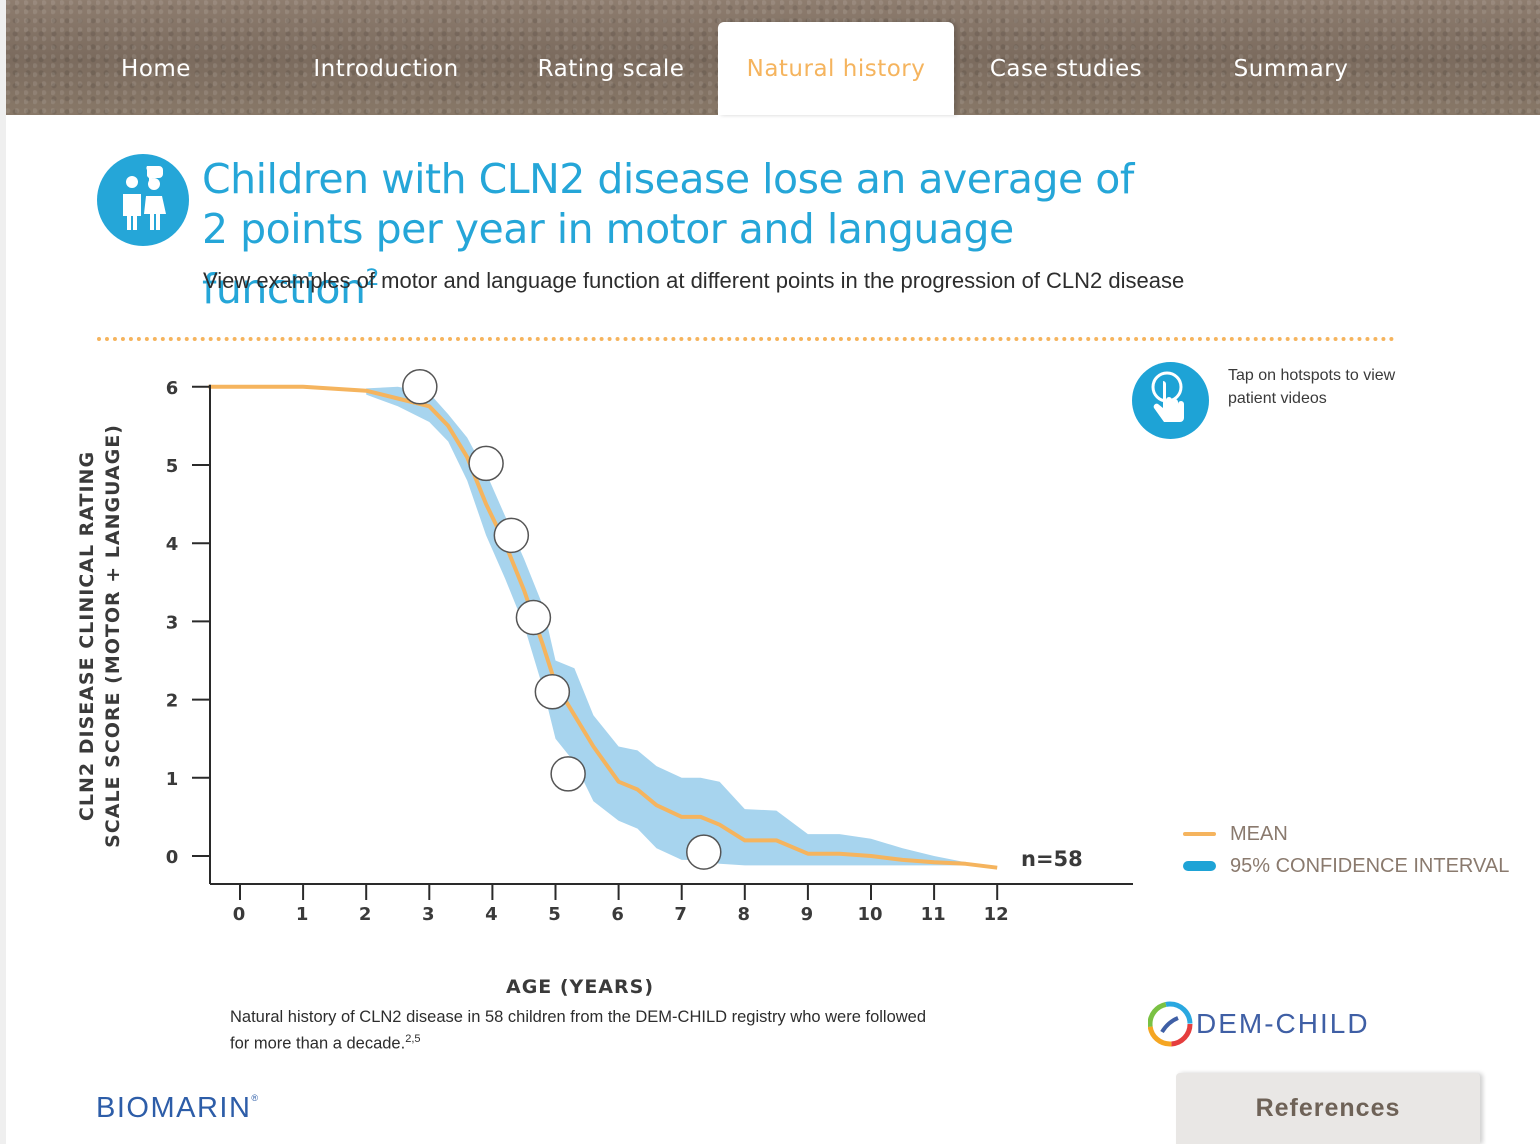  I want to click on x-tick-label: 6, so click(617, 914).